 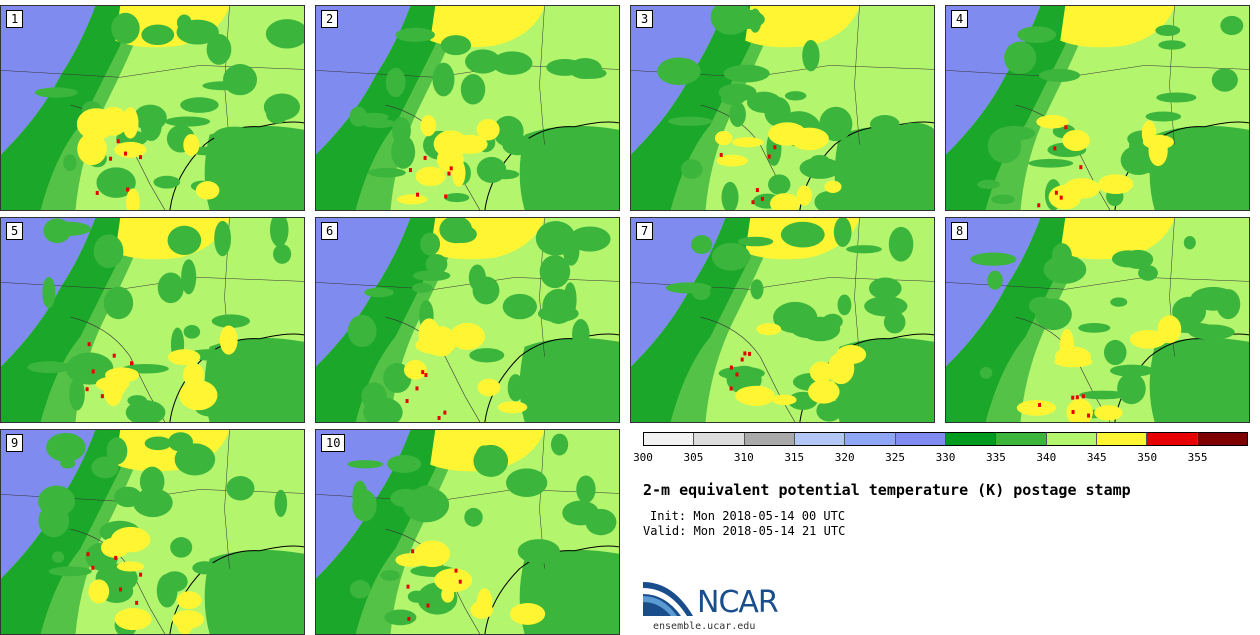 What do you see at coordinates (1147, 457) in the screenshot?
I see `colorbar-tick: 350` at bounding box center [1147, 457].